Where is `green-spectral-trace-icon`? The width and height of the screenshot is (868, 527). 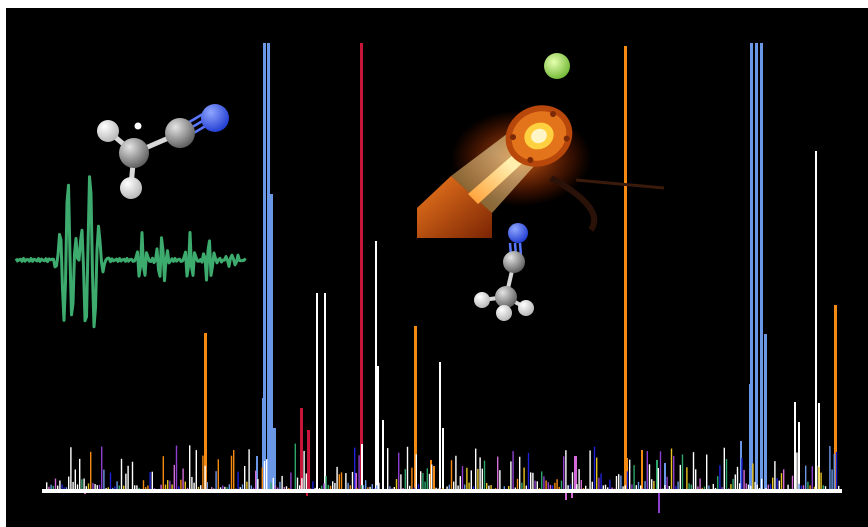 green-spectral-trace-icon is located at coordinates (130, 252).